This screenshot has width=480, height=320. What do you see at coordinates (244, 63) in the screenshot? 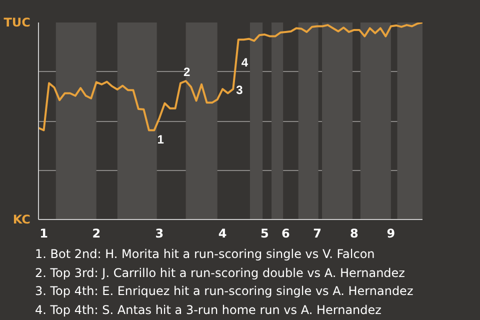
I see `annotation: 4` at bounding box center [244, 63].